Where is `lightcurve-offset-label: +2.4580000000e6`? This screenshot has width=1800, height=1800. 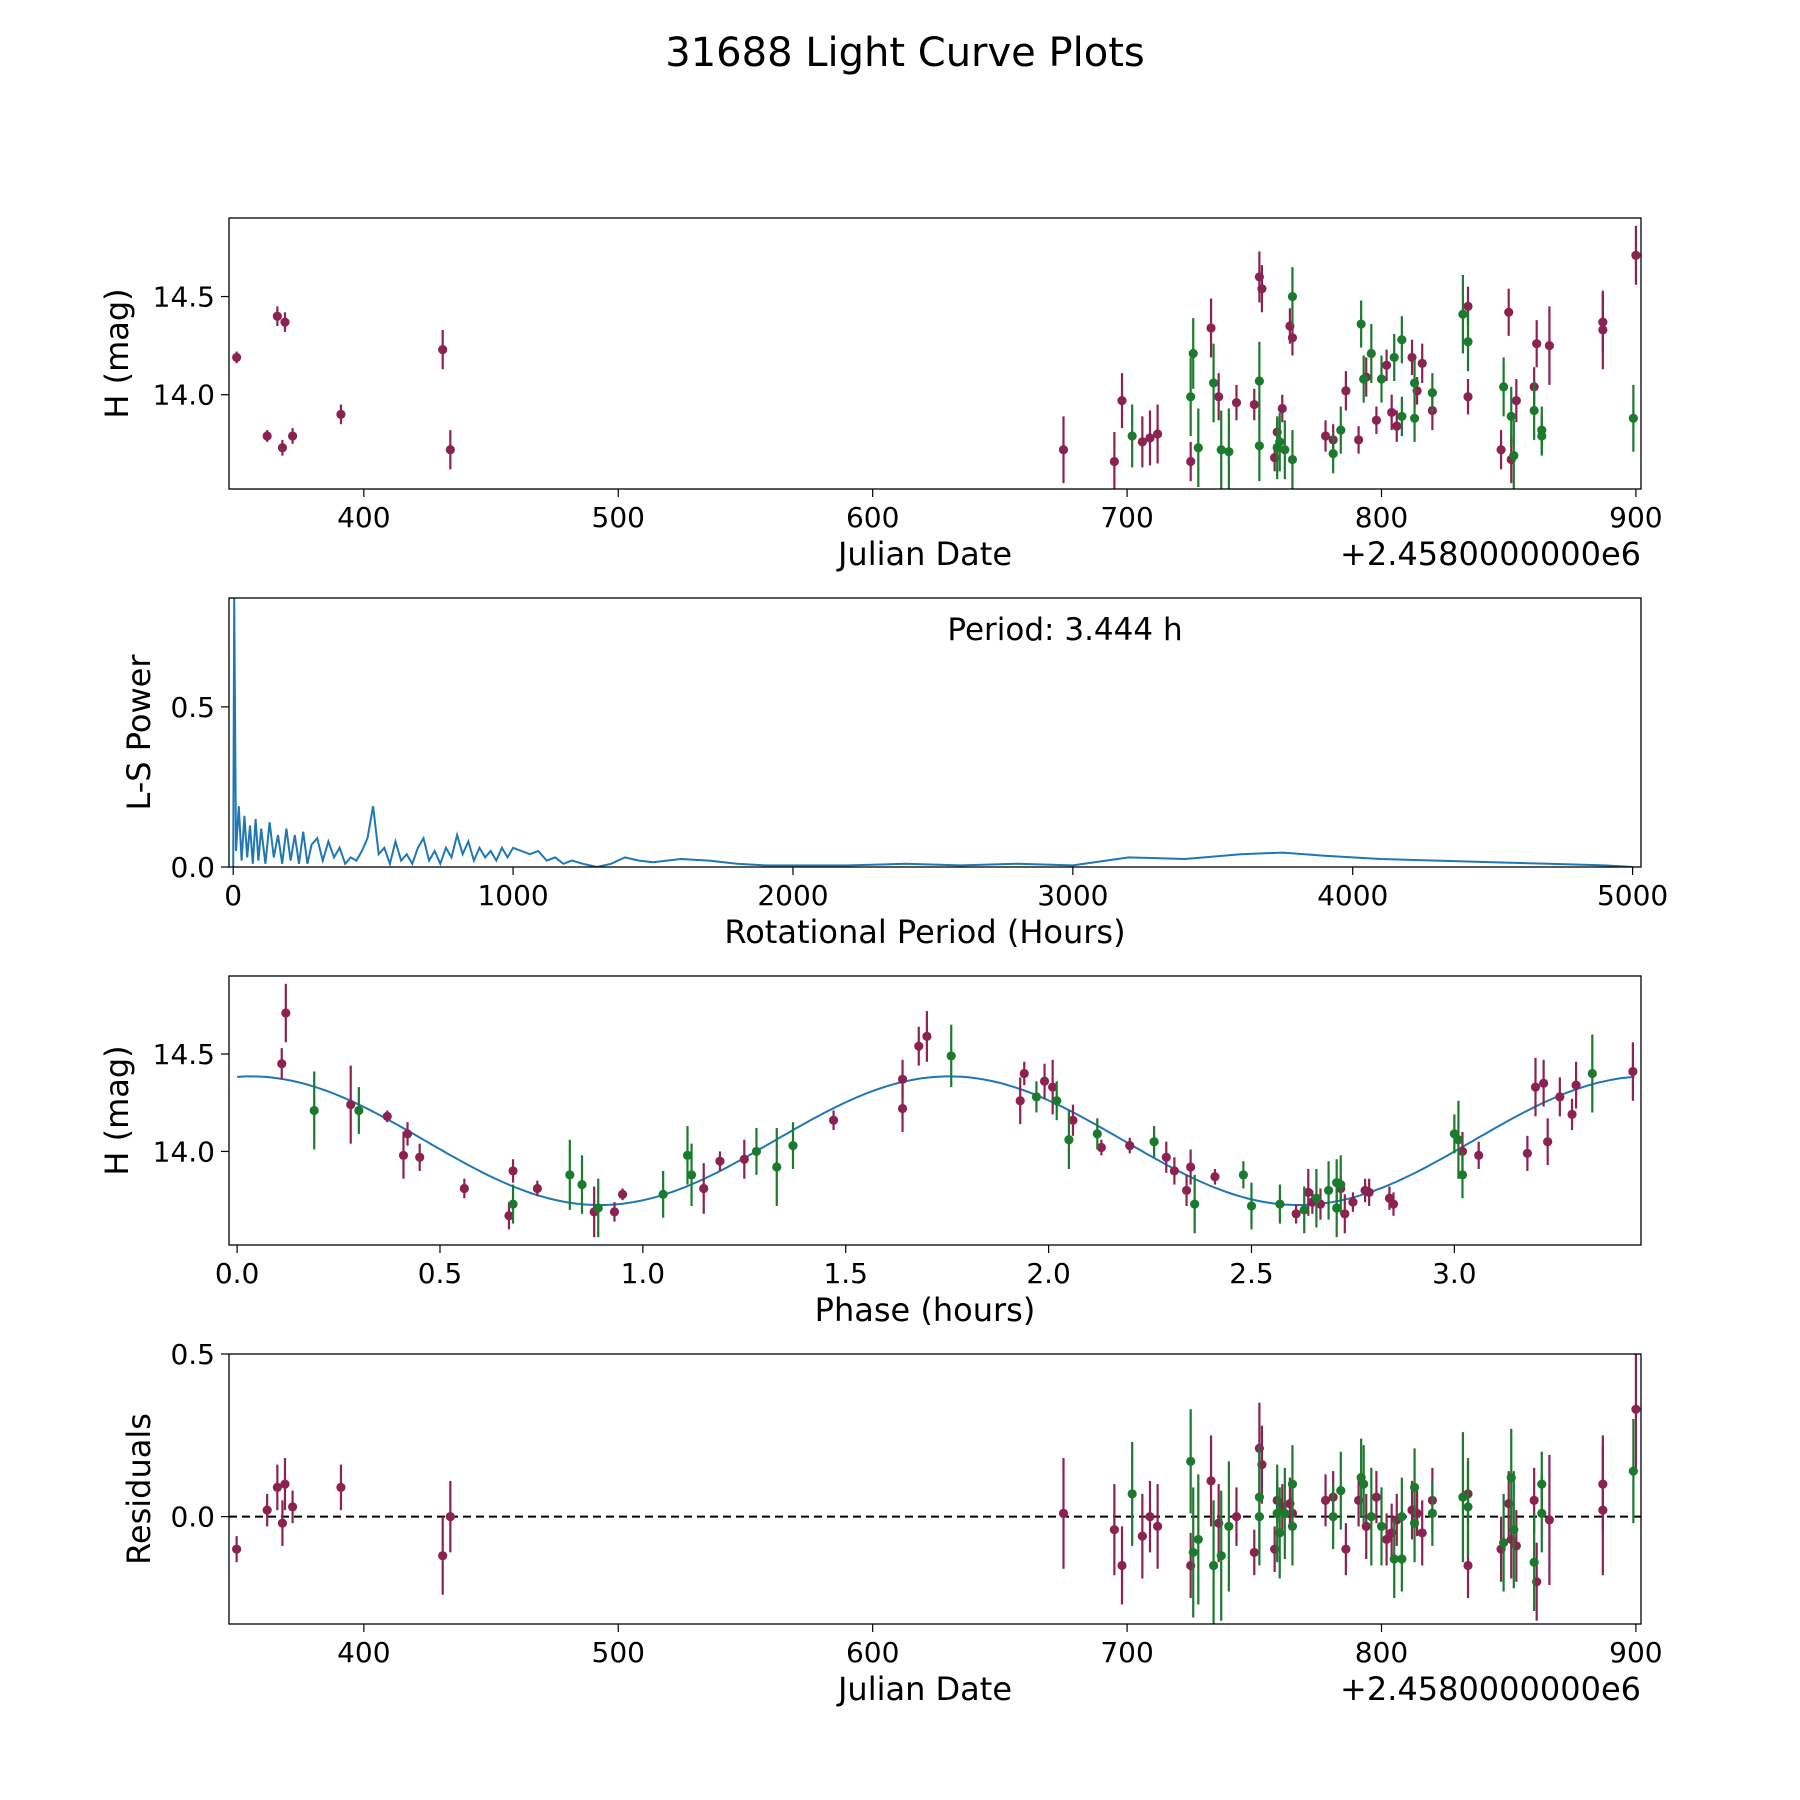 lightcurve-offset-label: +2.4580000000e6 is located at coordinates (1490, 554).